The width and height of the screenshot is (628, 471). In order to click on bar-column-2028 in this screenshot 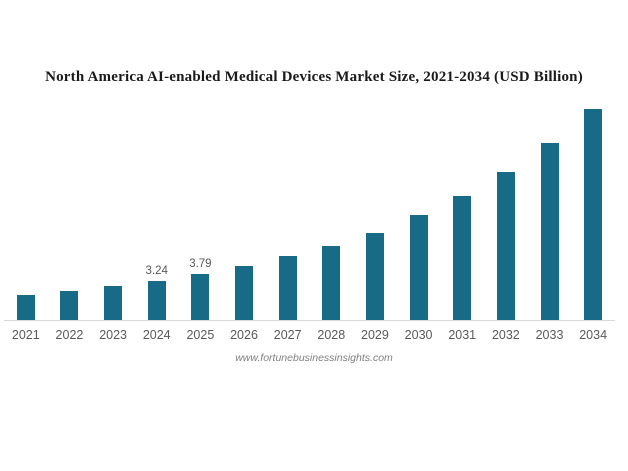, I will do `click(331, 207)`.